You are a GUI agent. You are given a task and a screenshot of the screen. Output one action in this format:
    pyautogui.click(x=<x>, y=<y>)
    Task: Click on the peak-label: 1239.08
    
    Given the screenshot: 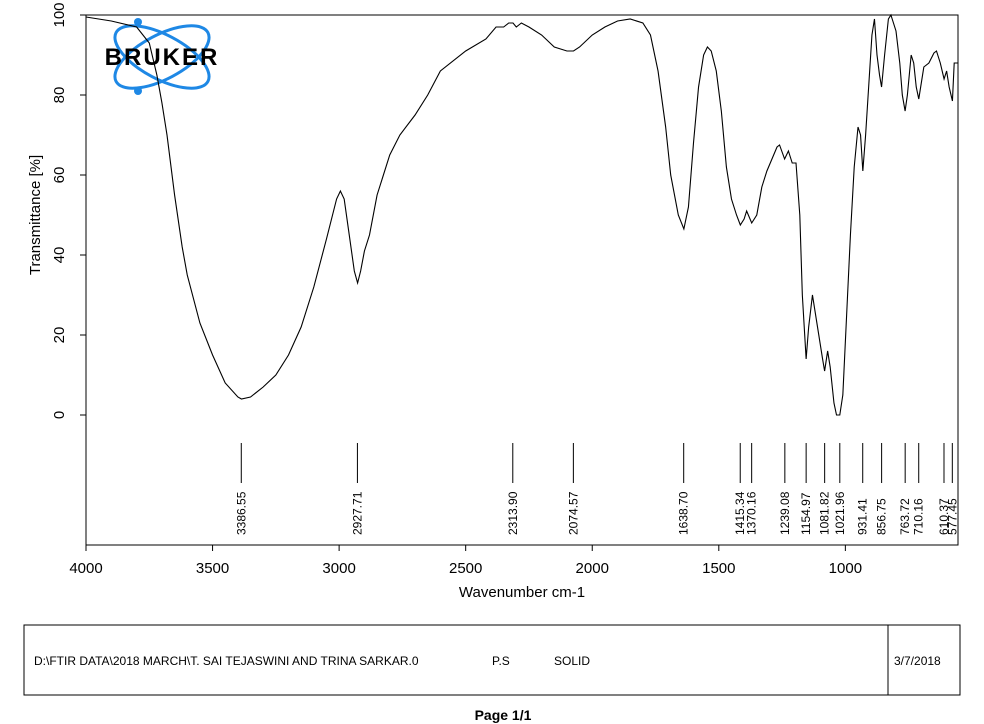 What is the action you would take?
    pyautogui.click(x=785, y=513)
    